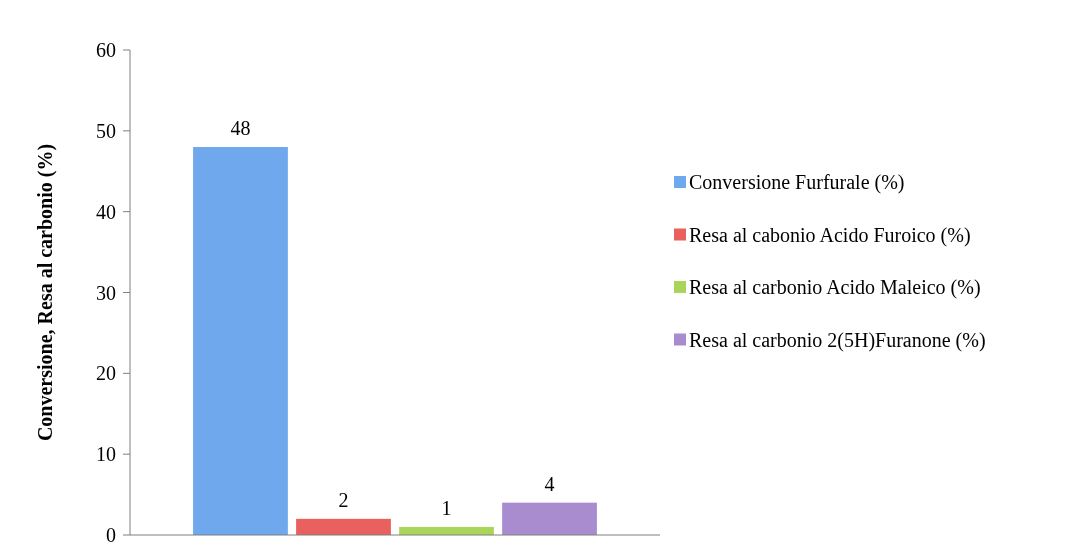 This screenshot has width=1074, height=545. I want to click on data-label: 1, so click(446, 507).